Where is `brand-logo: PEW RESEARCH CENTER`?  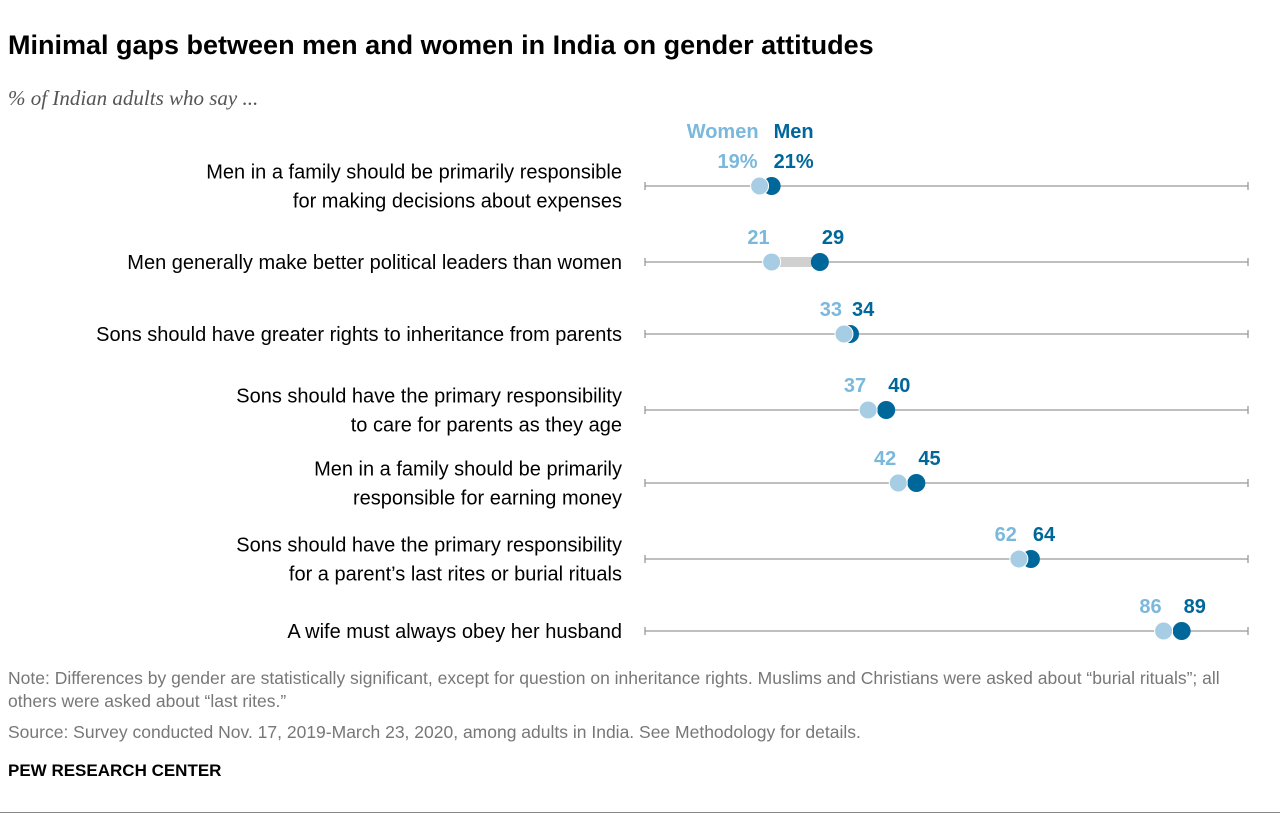 brand-logo: PEW RESEARCH CENTER is located at coordinates (115, 770).